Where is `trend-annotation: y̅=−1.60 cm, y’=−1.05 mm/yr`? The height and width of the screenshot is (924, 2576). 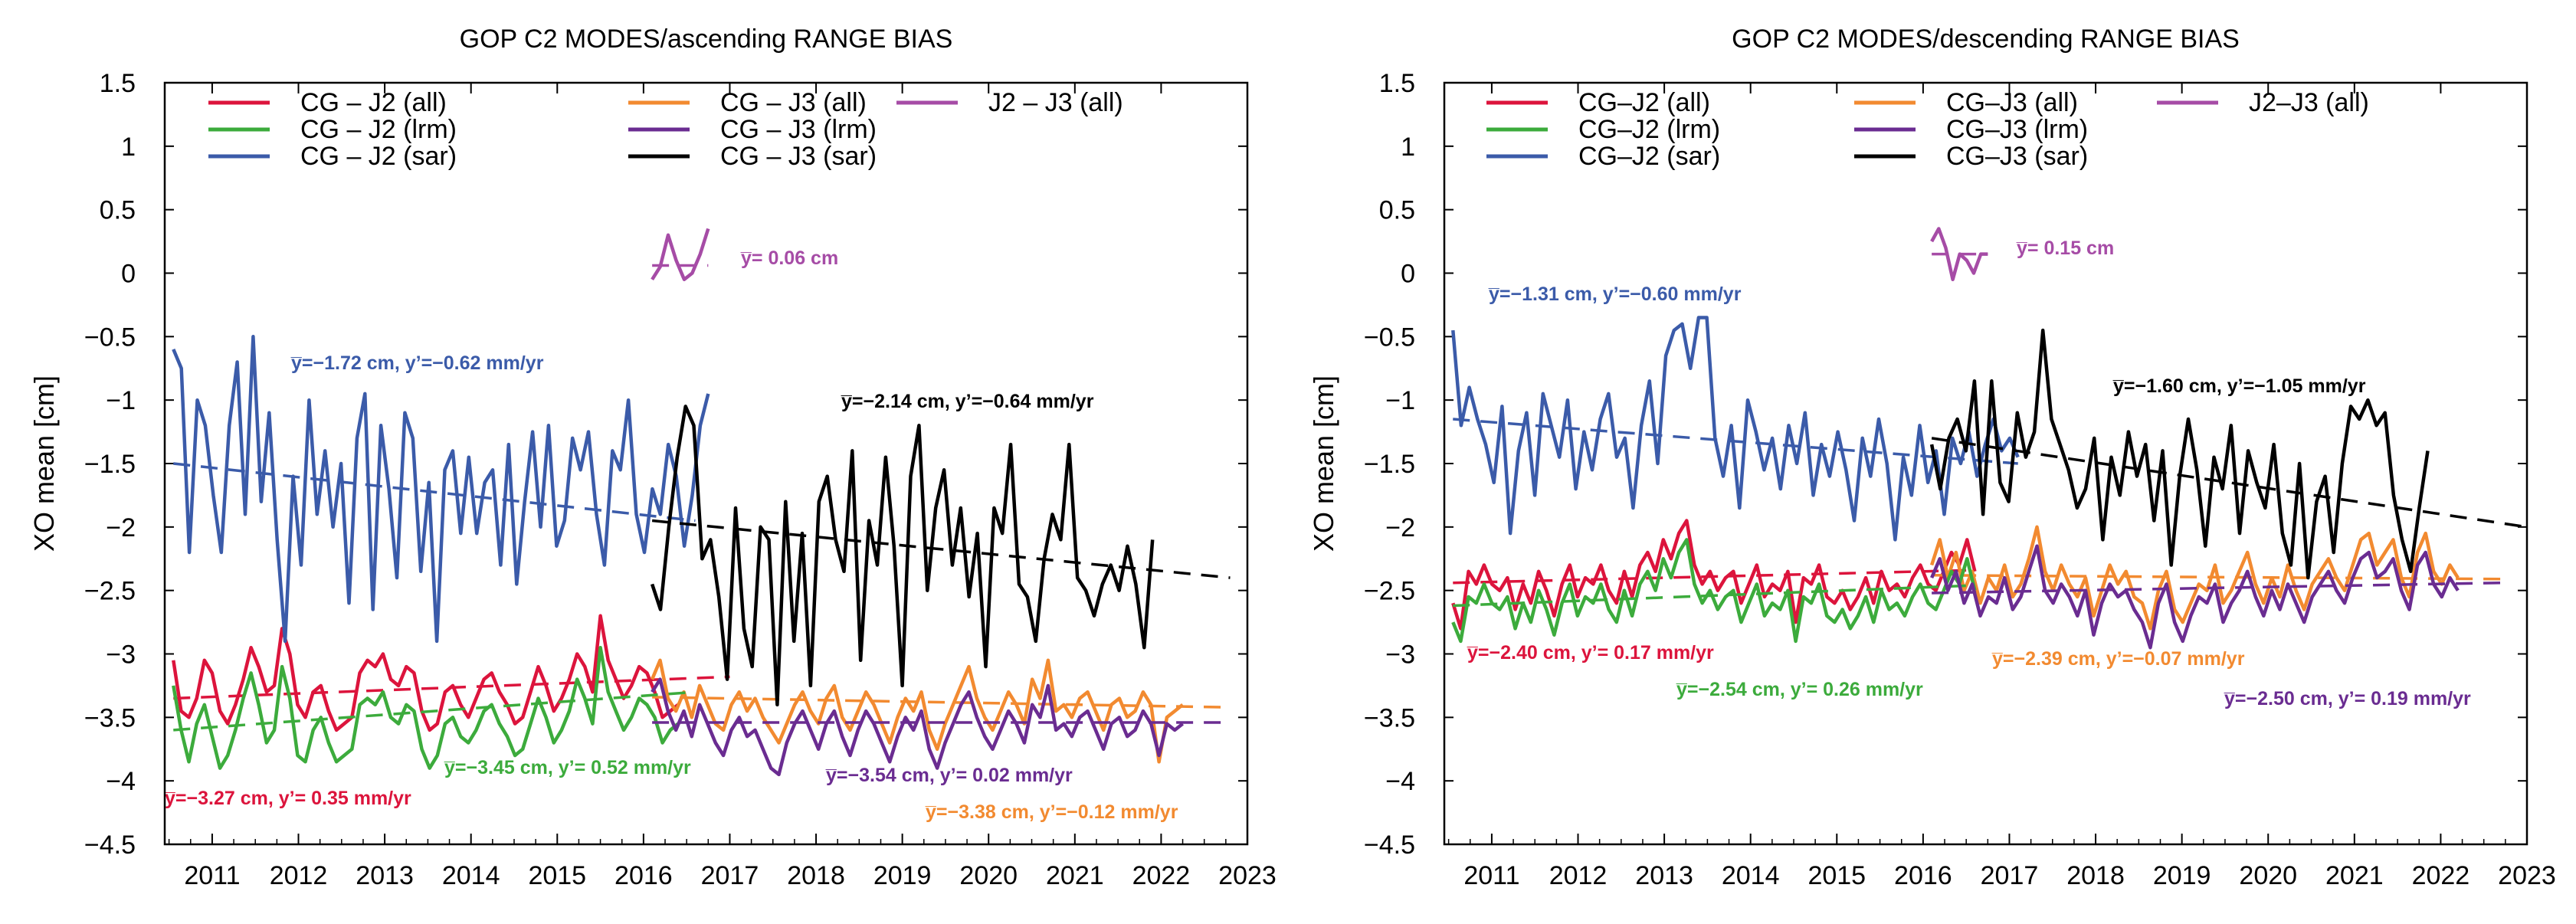 trend-annotation: y̅=−1.60 cm, y’=−1.05 mm/yr is located at coordinates (2239, 386).